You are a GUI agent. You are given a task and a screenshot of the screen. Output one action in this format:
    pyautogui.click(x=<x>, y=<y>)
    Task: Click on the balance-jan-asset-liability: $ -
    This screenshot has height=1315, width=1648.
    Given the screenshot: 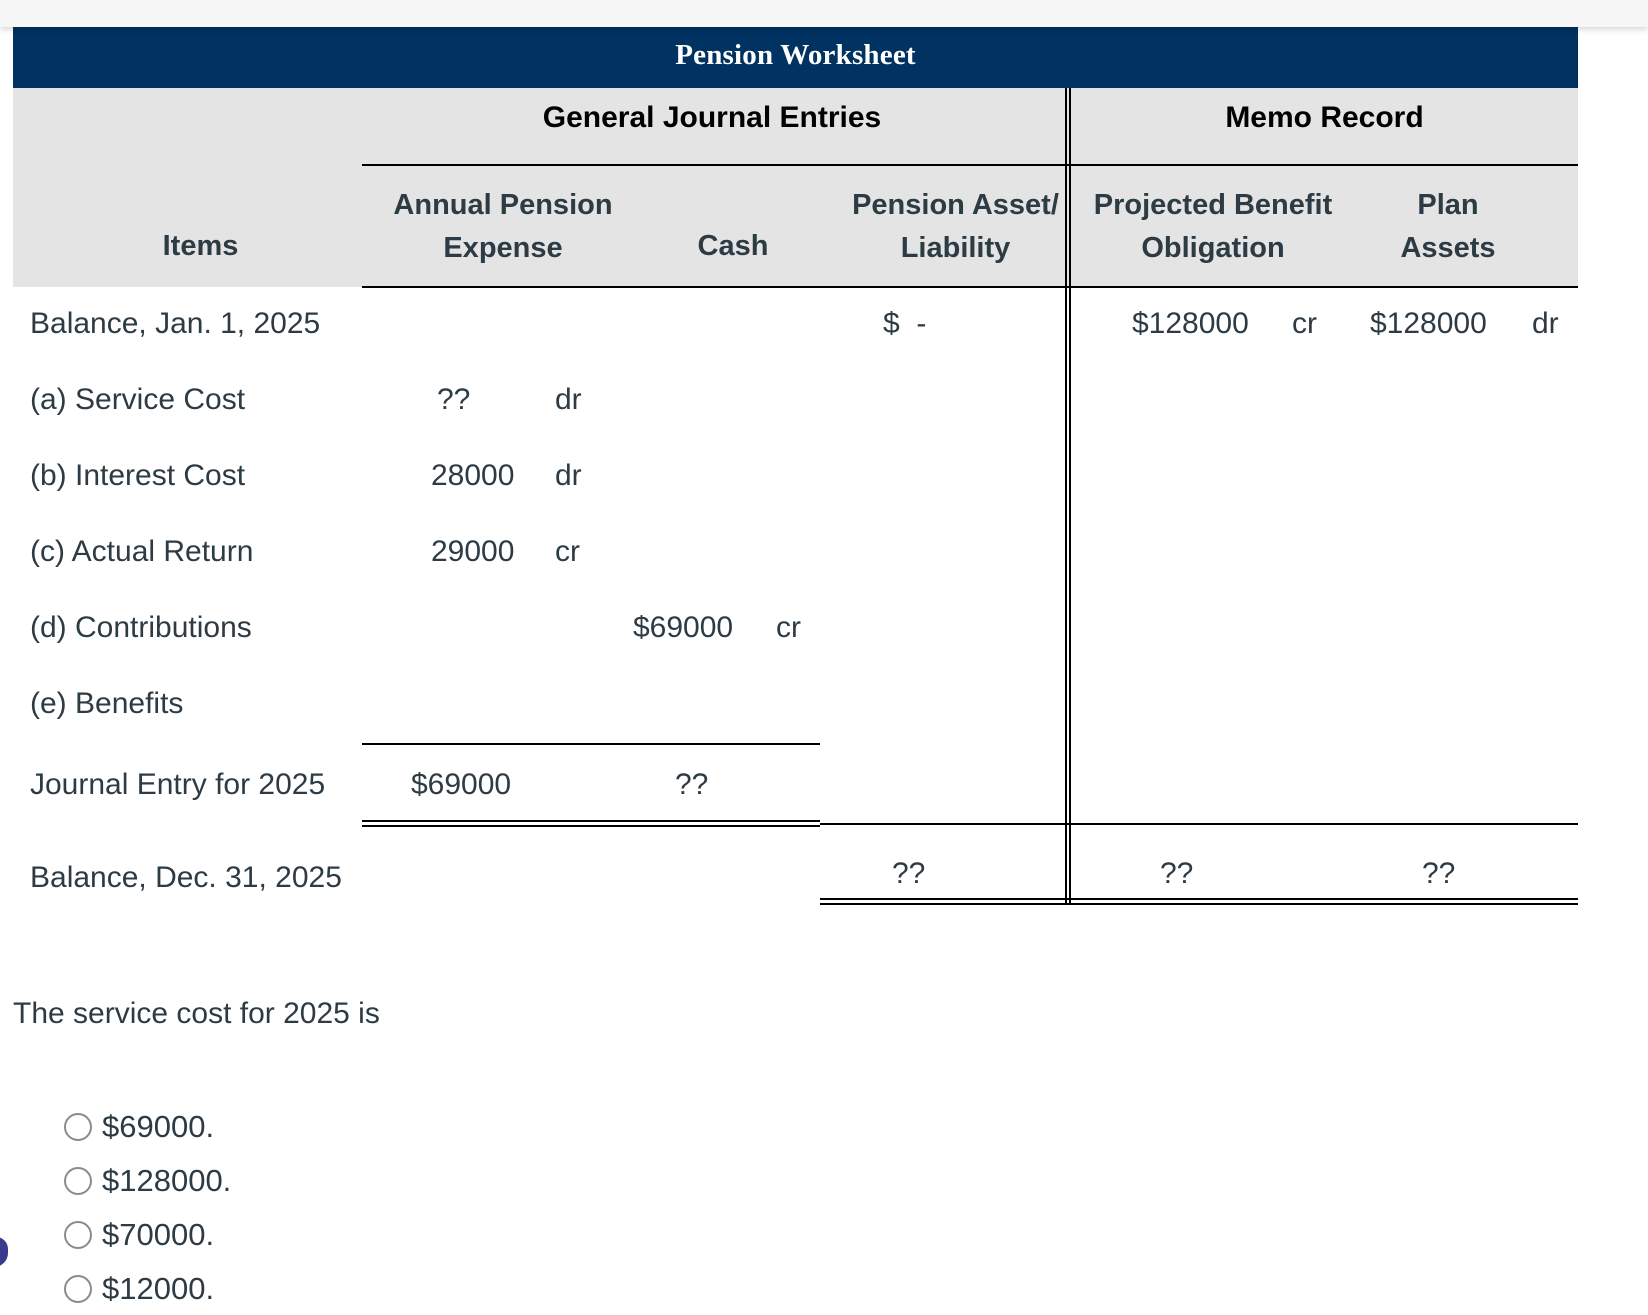 What is the action you would take?
    pyautogui.click(x=905, y=323)
    